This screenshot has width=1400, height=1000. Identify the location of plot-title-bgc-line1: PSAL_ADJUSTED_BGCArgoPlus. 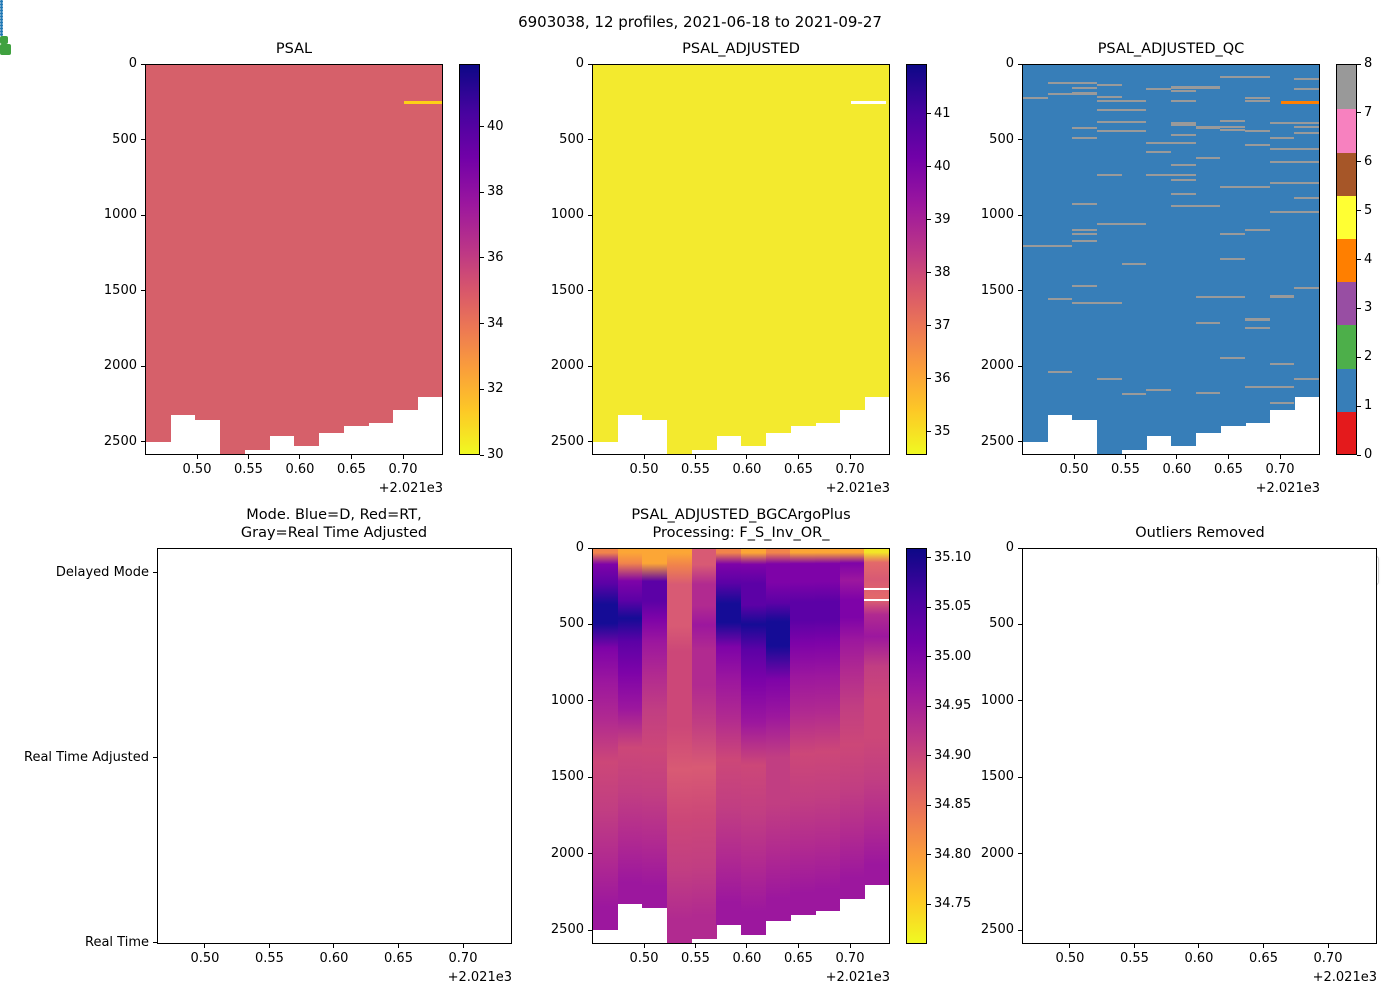
(741, 515).